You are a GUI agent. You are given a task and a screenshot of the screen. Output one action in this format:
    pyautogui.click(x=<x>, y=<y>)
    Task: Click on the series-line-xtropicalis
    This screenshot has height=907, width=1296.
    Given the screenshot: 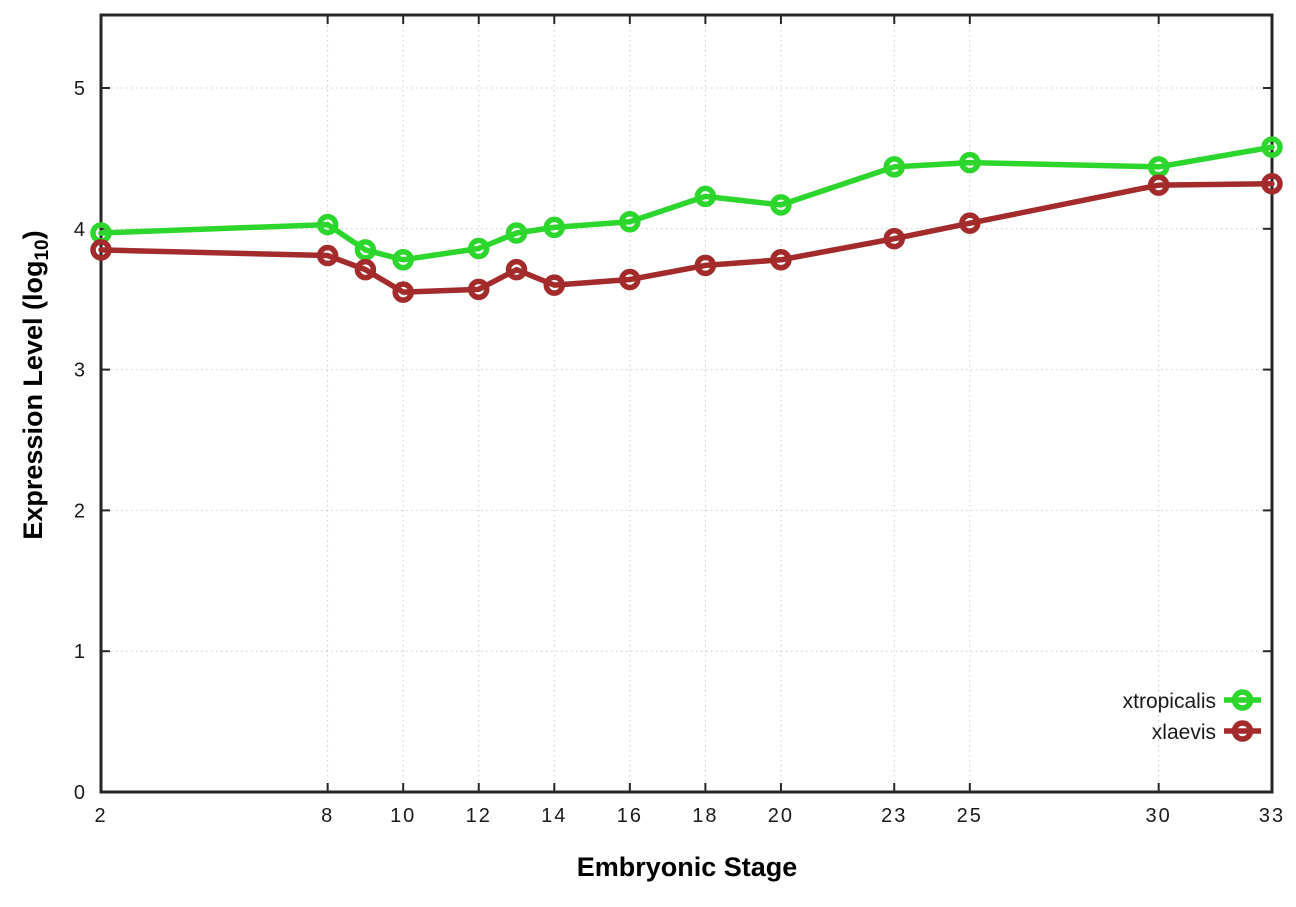 What is the action you would take?
    pyautogui.click(x=686, y=203)
    